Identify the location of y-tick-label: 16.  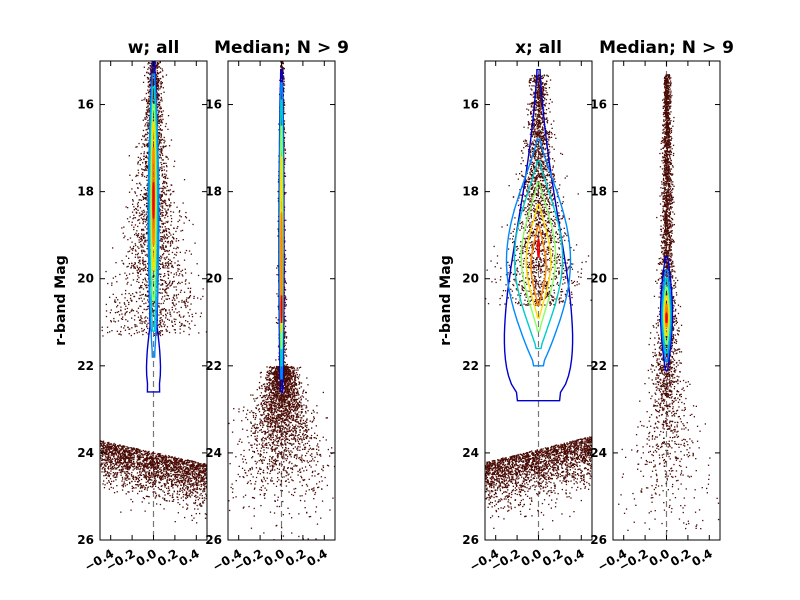
(85, 105).